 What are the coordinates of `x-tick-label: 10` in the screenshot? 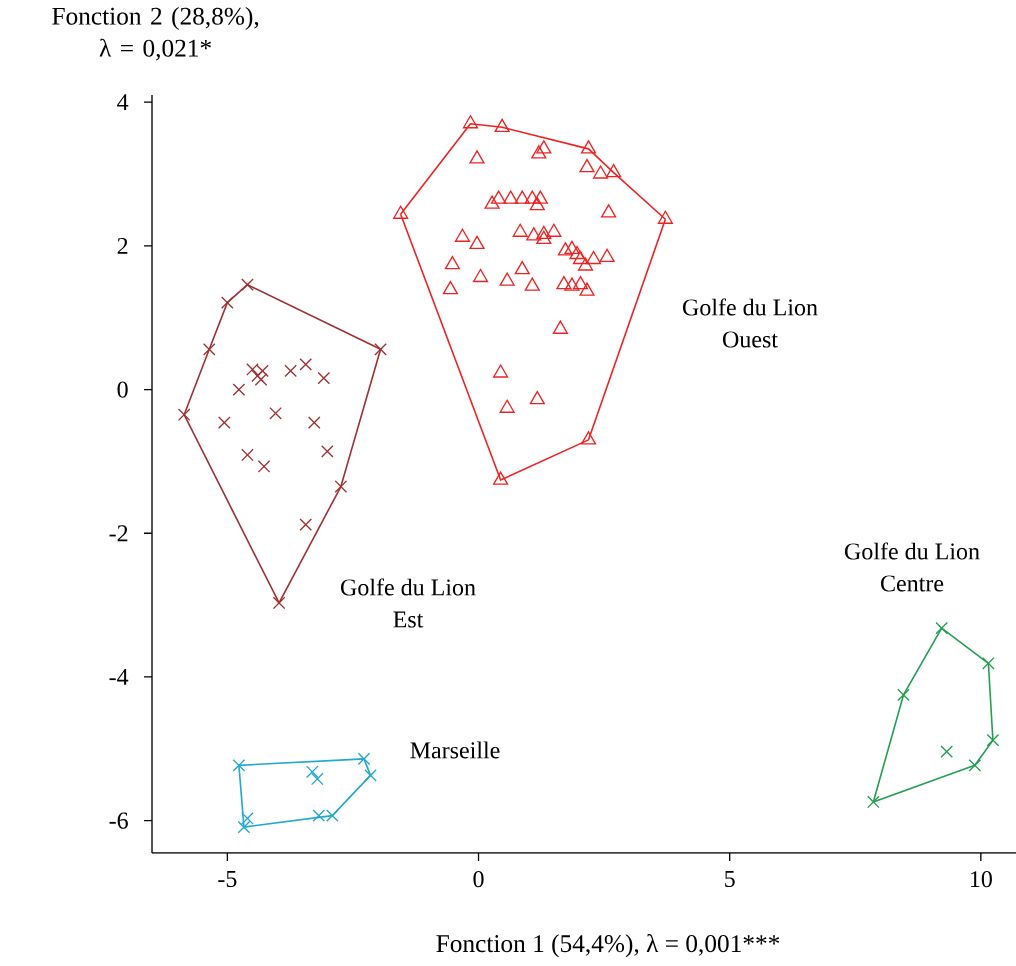 It's located at (981, 879).